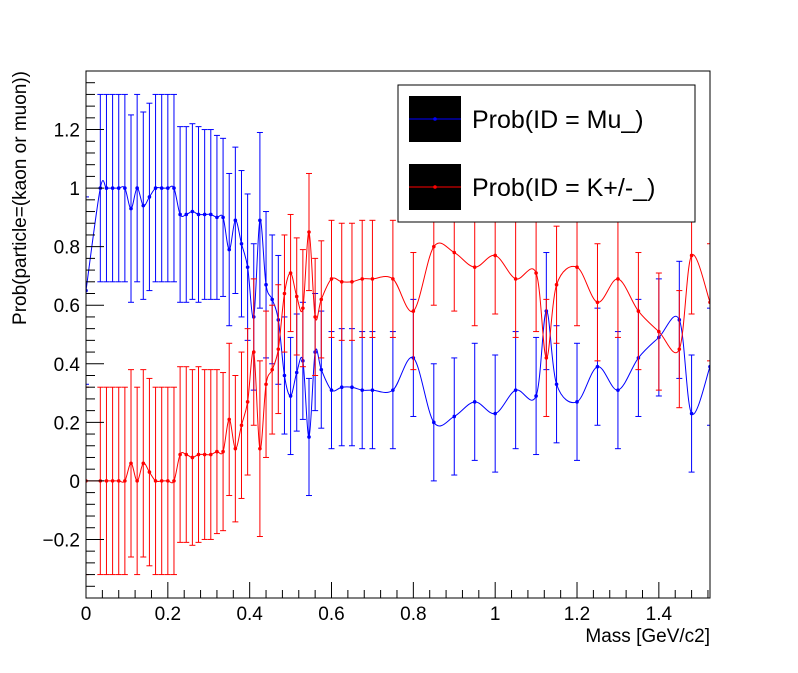 This screenshot has height=673, width=798. What do you see at coordinates (86, 614) in the screenshot?
I see `x-tick-label: 0` at bounding box center [86, 614].